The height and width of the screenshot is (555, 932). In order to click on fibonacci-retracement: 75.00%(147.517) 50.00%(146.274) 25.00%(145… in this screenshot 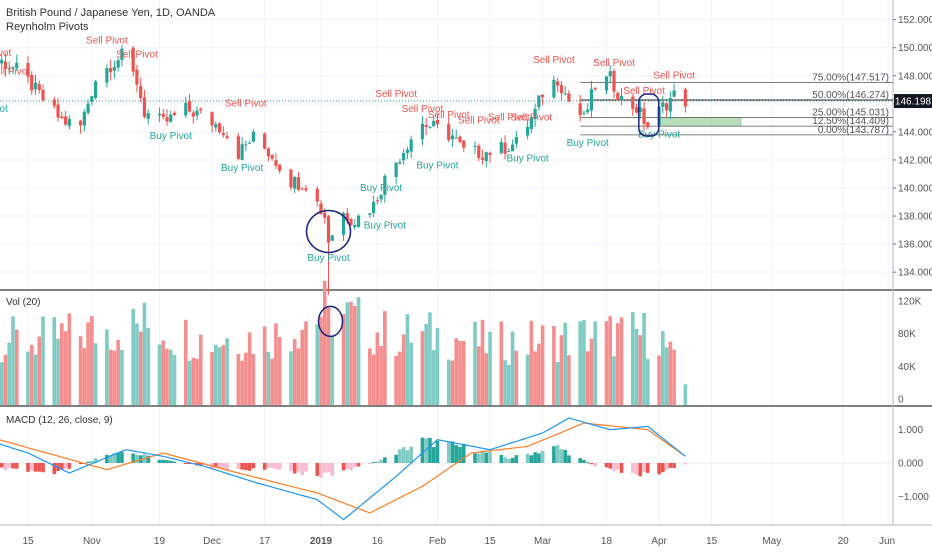, I will do `click(736, 104)`.